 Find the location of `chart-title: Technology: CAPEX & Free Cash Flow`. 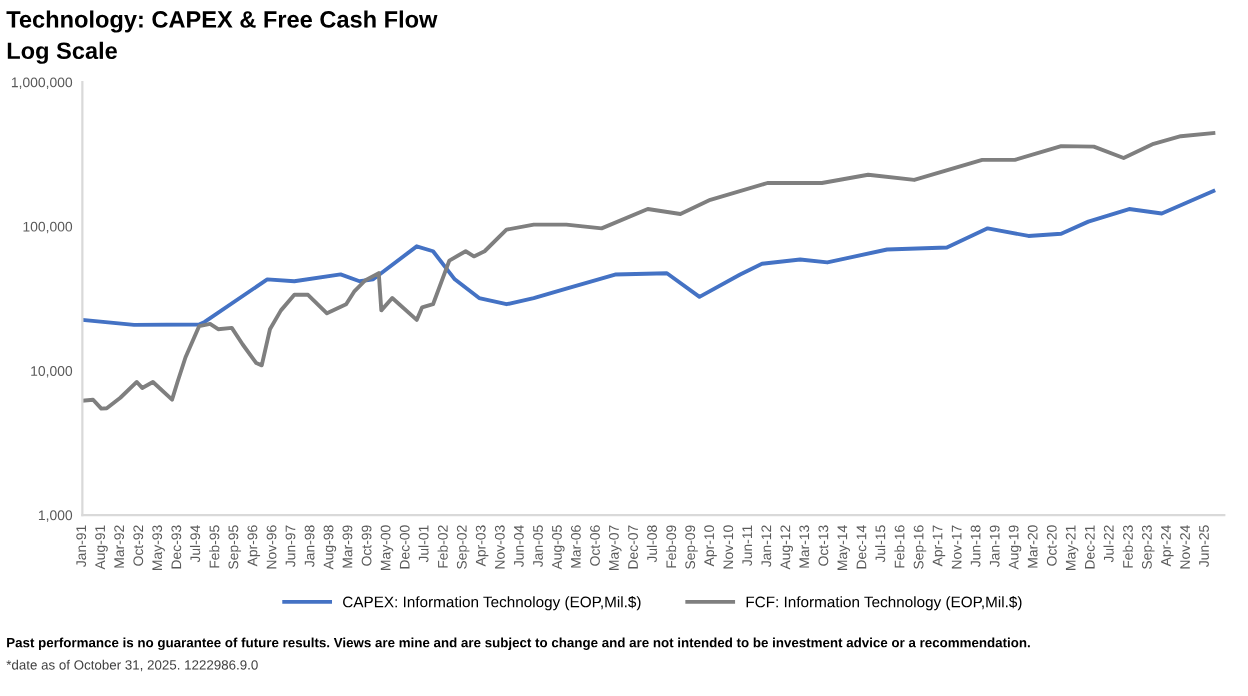

chart-title: Technology: CAPEX & Free Cash Flow is located at coordinates (222, 21).